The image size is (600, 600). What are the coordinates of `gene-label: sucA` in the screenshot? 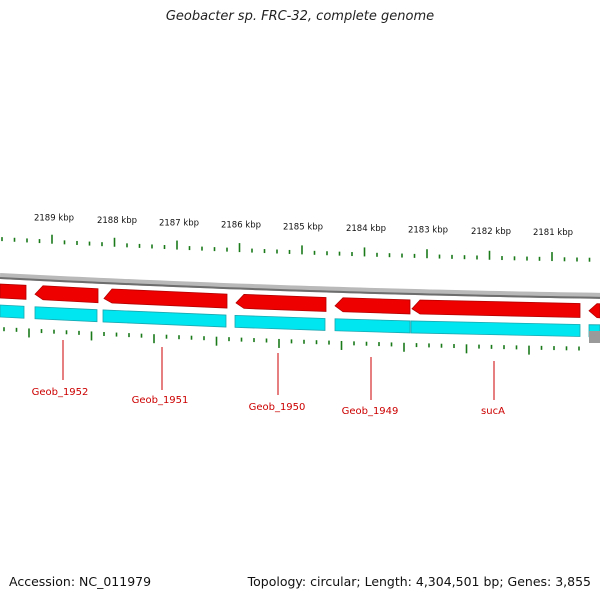 It's located at (493, 411).